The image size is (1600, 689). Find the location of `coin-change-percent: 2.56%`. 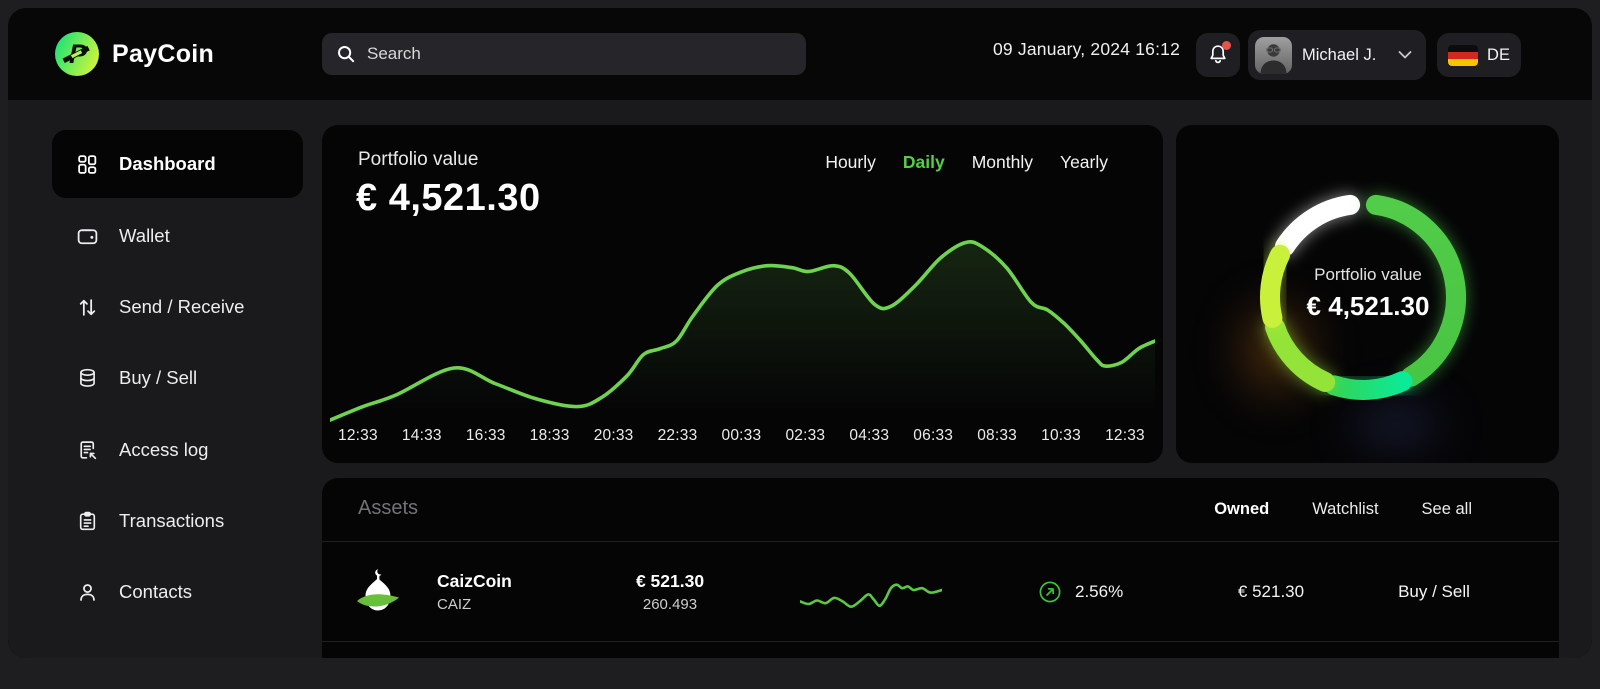

coin-change-percent: 2.56% is located at coordinates (1099, 591).